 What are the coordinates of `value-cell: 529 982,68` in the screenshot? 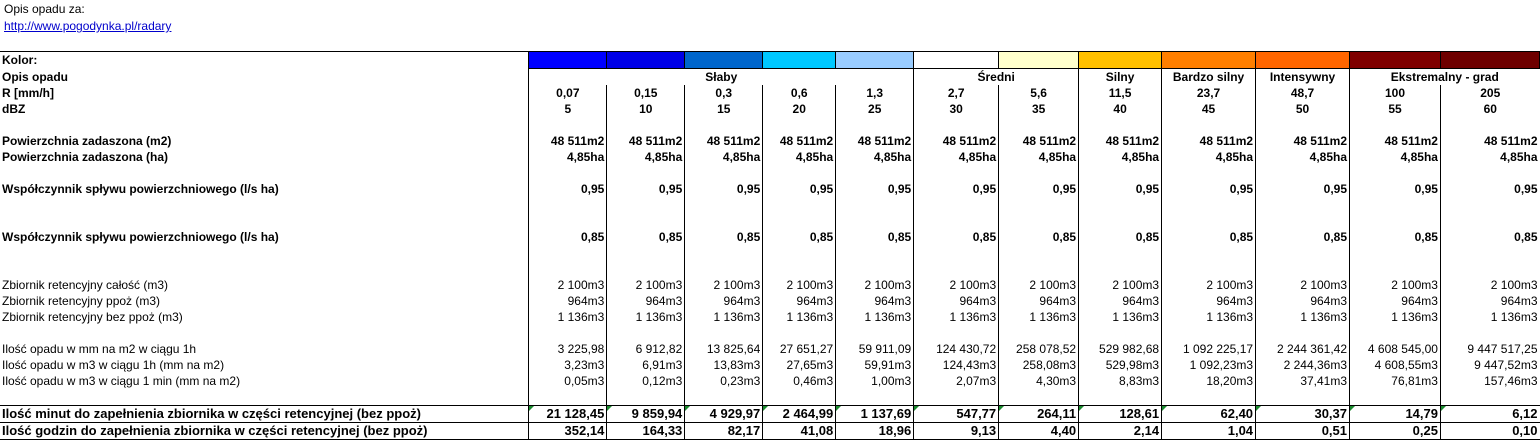 It's located at (1120, 349).